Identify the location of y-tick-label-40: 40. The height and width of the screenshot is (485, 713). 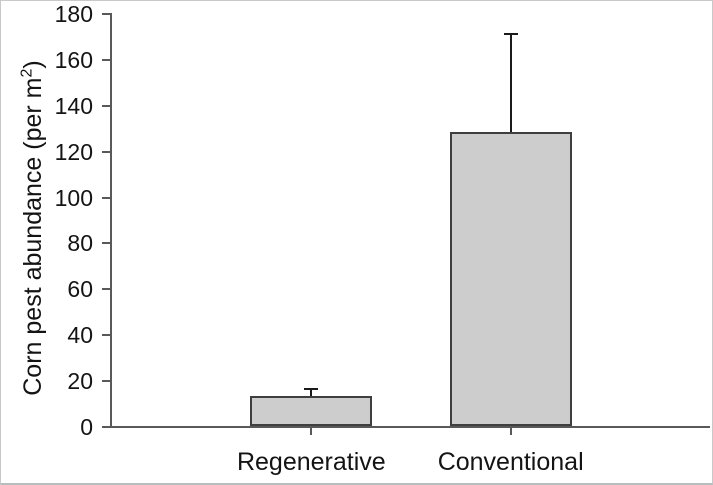
(80, 335).